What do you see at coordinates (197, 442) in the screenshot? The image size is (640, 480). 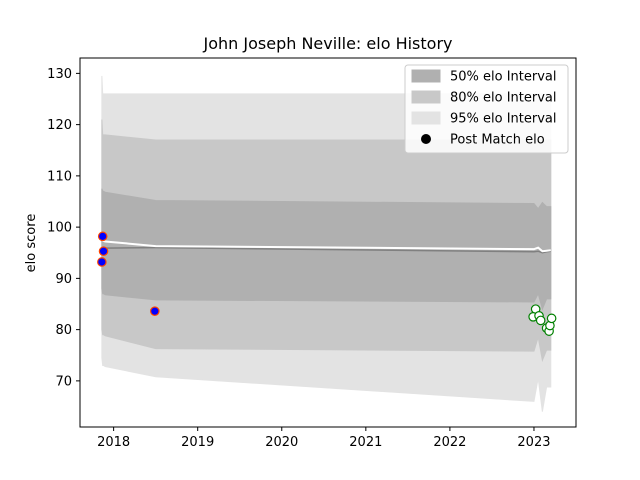 I see `x-tick-label-2019: 2019` at bounding box center [197, 442].